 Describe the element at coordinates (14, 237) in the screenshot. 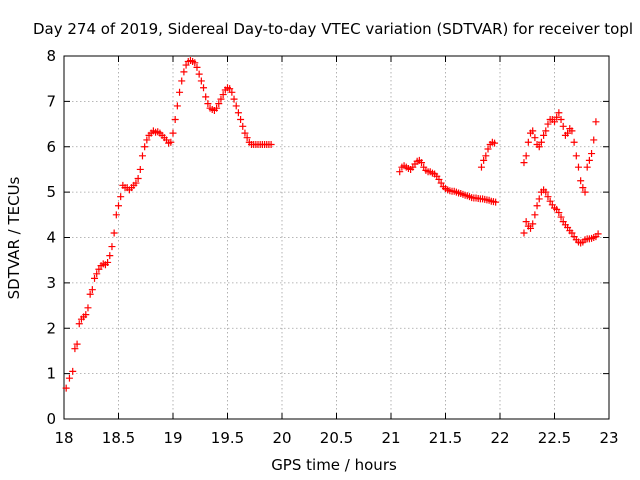

I see `y-axis-label: SDTVAR / TECUs` at that location.